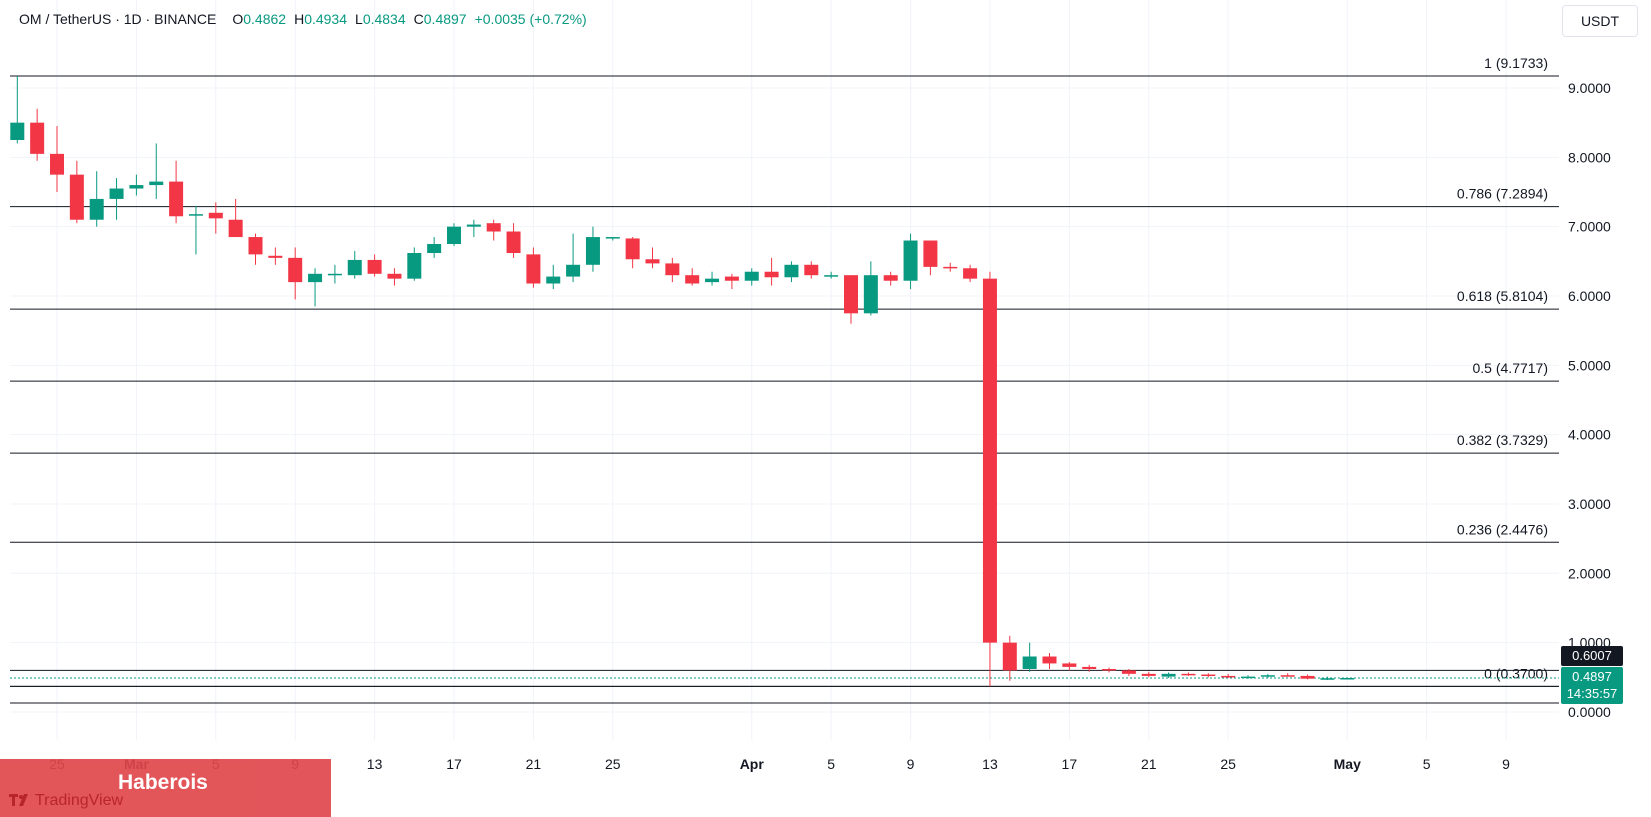 Image resolution: width=1651 pixels, height=817 pixels. Describe the element at coordinates (1506, 764) in the screenshot. I see `x-tick-label: 9` at that location.